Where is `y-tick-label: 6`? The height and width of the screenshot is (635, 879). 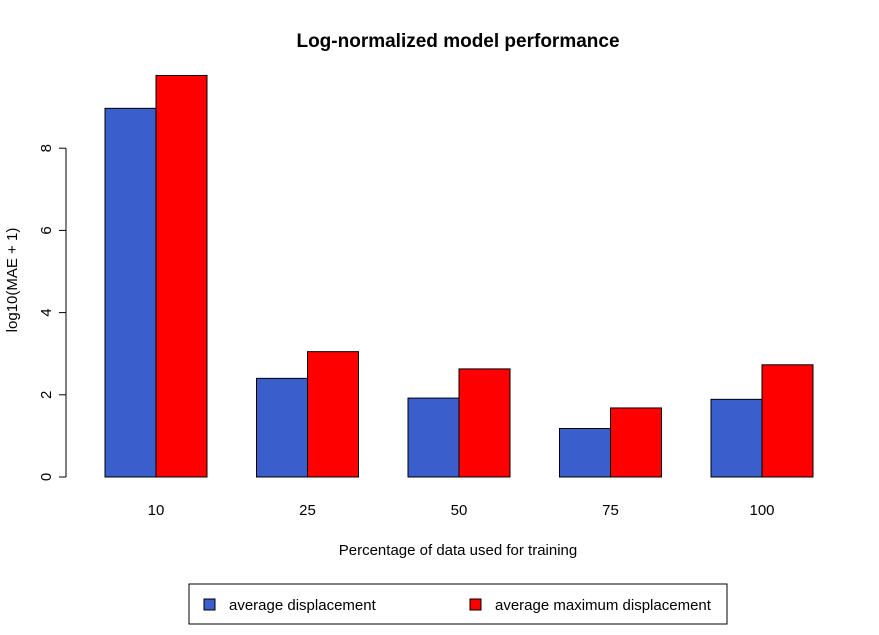
y-tick-label: 6 is located at coordinates (46, 230).